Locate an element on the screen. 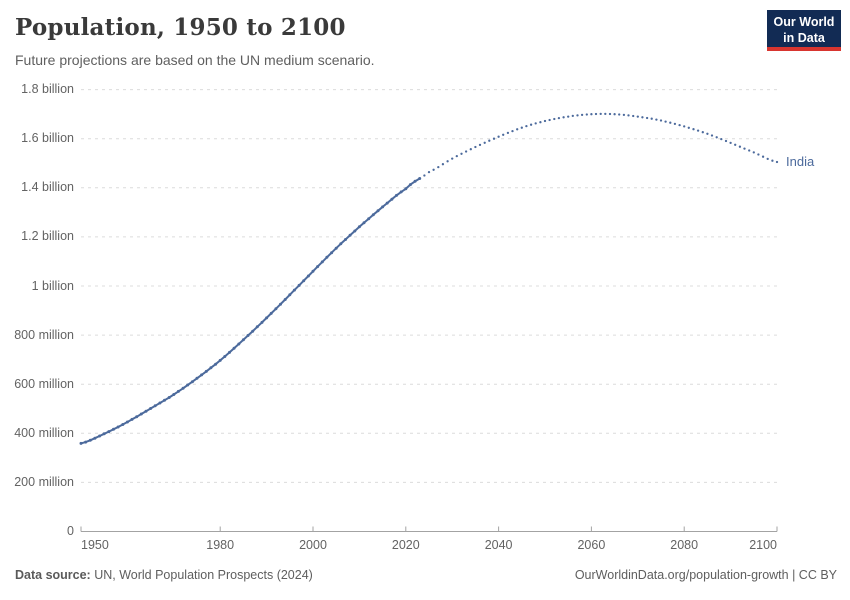 The width and height of the screenshot is (850, 600). y-tick-label: 600 million is located at coordinates (44, 383).